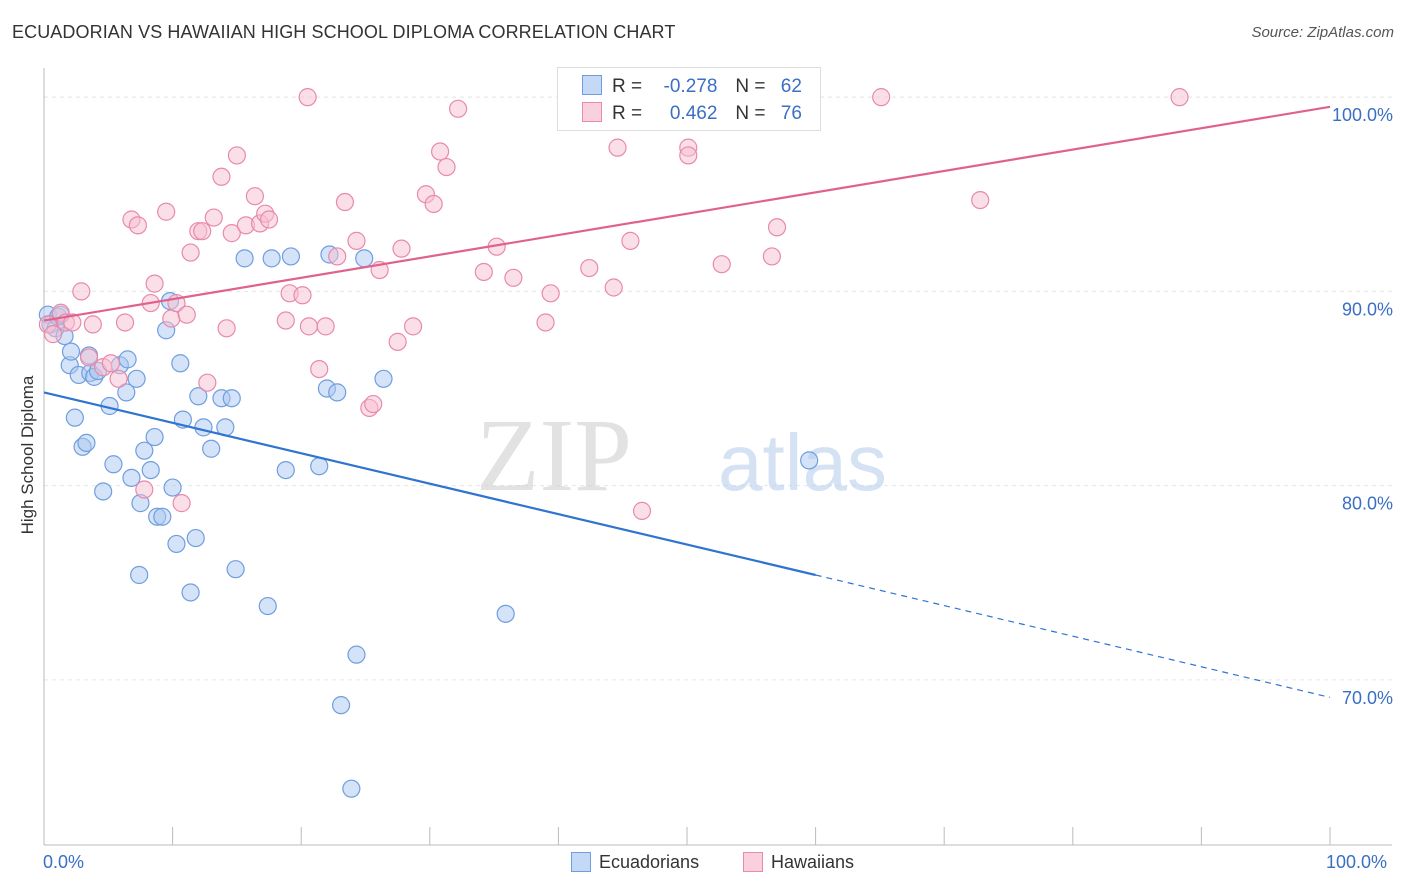 The image size is (1406, 892). Describe the element at coordinates (27, 455) in the screenshot. I see `y-axis-label: High School Diploma` at that location.